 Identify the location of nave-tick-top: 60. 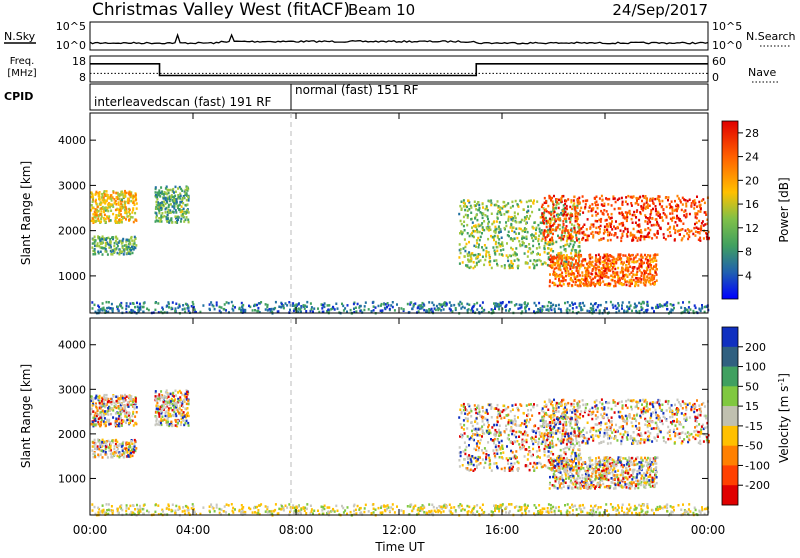
(719, 61).